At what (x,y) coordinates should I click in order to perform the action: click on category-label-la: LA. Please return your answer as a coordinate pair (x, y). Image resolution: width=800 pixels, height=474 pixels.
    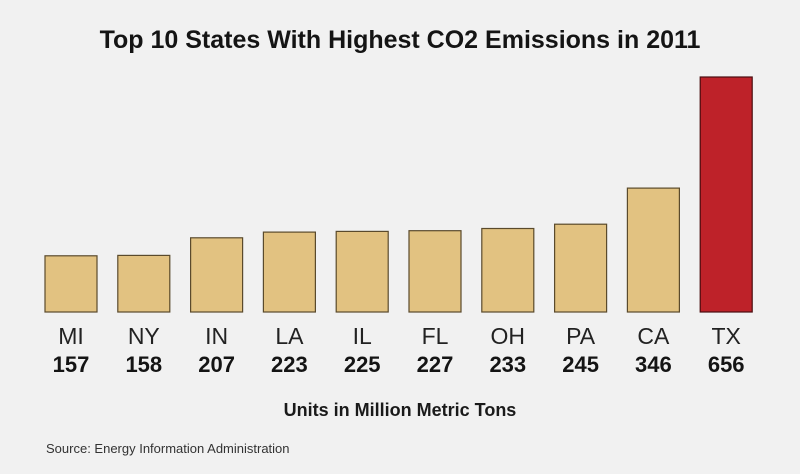
    Looking at the image, I should click on (289, 336).